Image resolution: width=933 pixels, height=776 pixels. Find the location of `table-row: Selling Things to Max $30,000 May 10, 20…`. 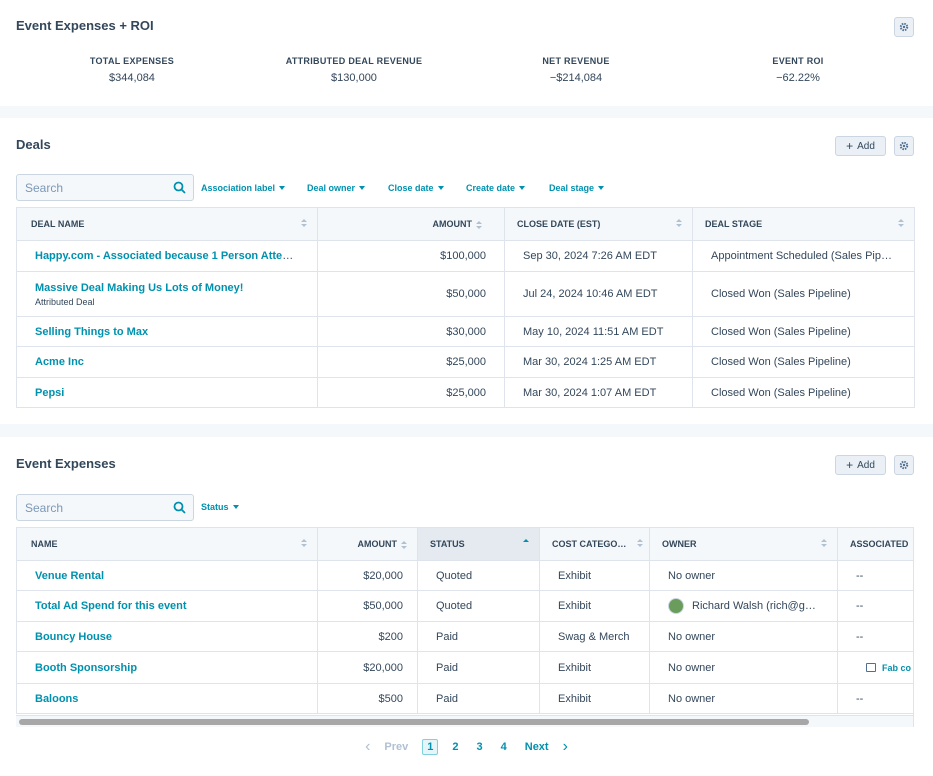

table-row: Selling Things to Max $30,000 May 10, 20… is located at coordinates (465, 331).